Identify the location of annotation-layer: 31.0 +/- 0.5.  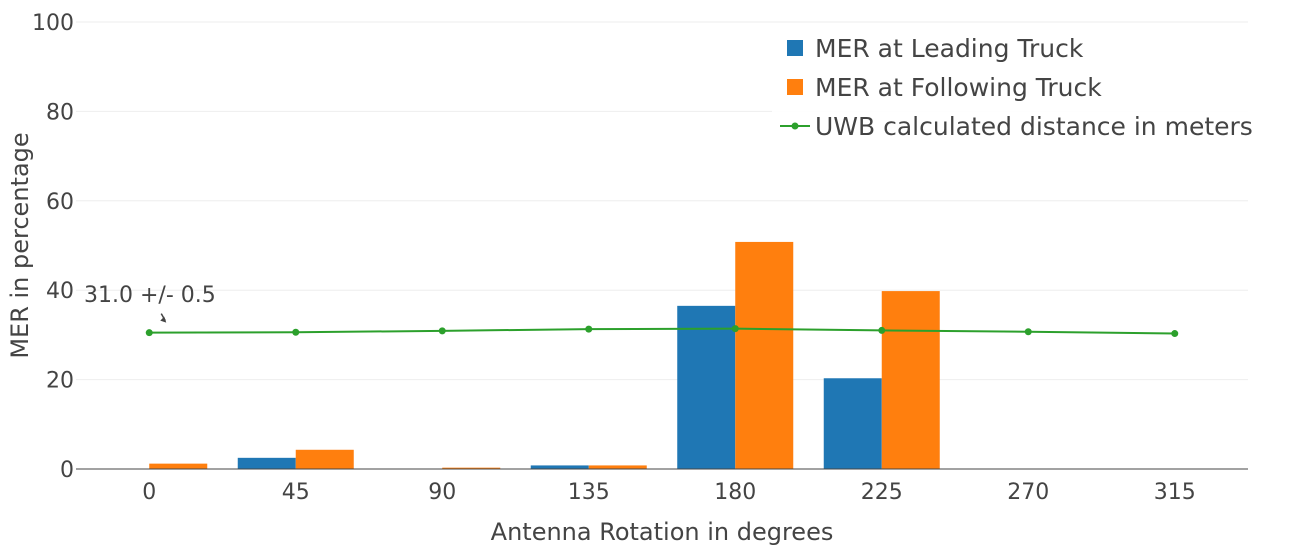
(150, 303).